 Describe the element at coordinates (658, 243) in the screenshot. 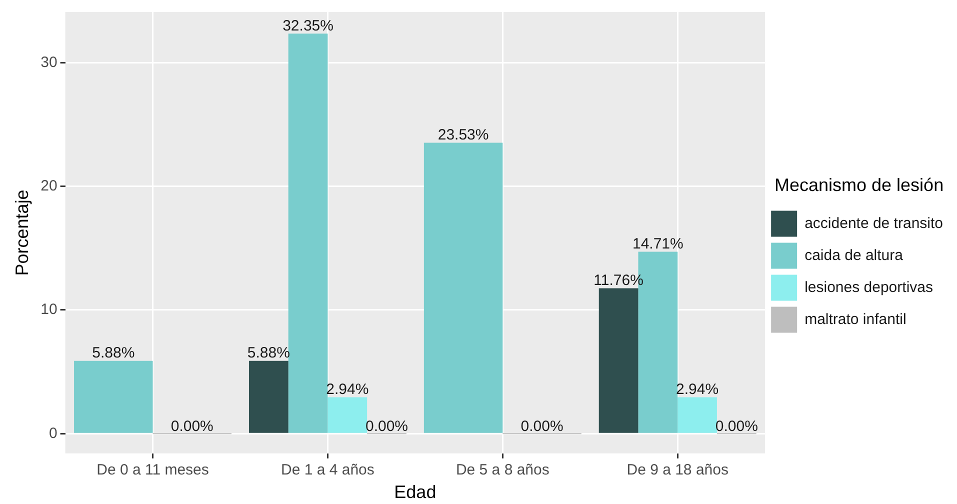

I see `data-label: 14.71%` at that location.